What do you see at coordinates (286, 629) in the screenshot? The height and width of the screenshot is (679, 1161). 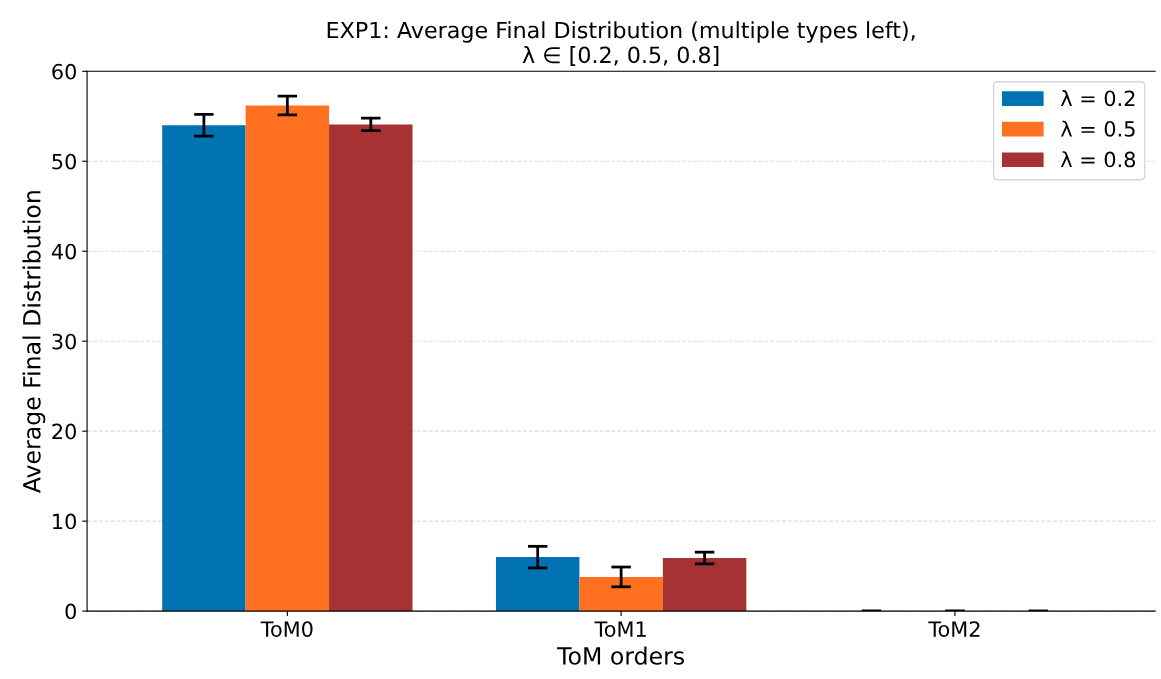 I see `x-tick-label: ToM0` at bounding box center [286, 629].